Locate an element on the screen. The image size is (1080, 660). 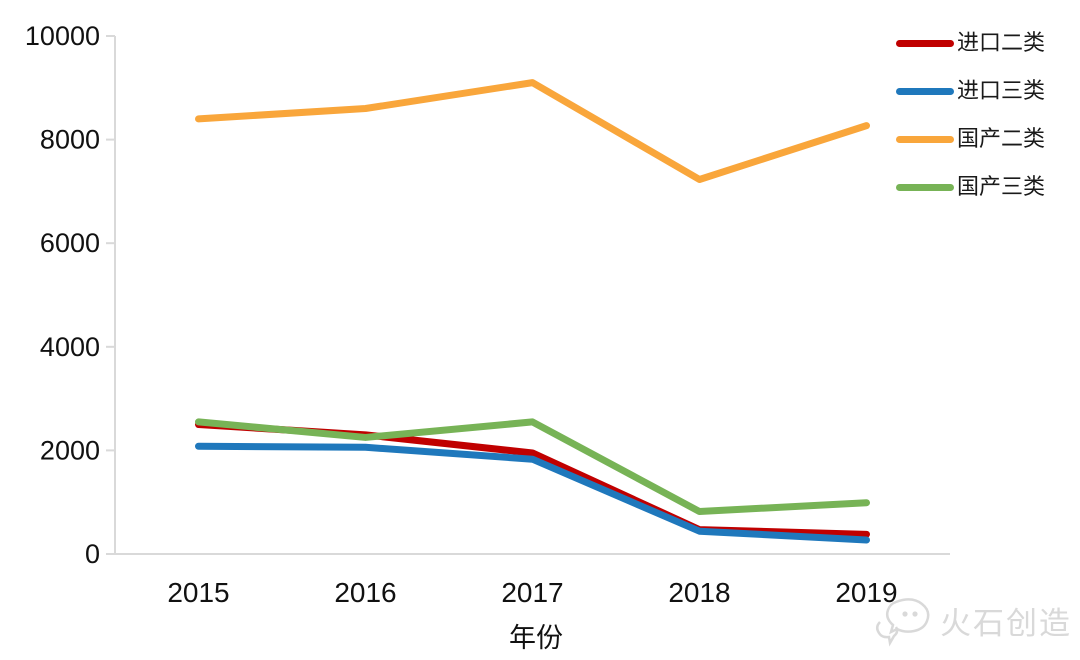
y-tick-label: 6000 is located at coordinates (70, 243).